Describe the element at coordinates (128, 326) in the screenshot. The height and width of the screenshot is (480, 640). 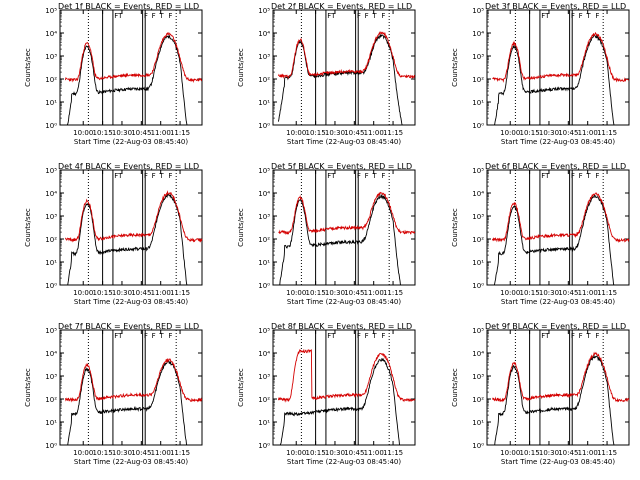
I see `panel-title: Det 7f BLACK = Events, RED = LLD` at that location.